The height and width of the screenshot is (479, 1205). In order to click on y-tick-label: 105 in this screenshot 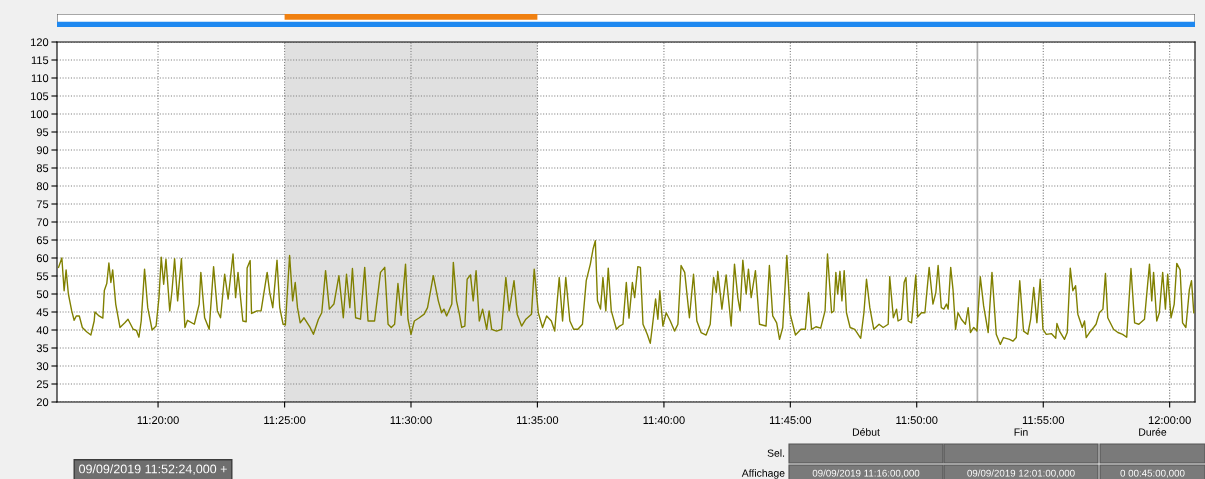, I will do `click(39, 96)`.